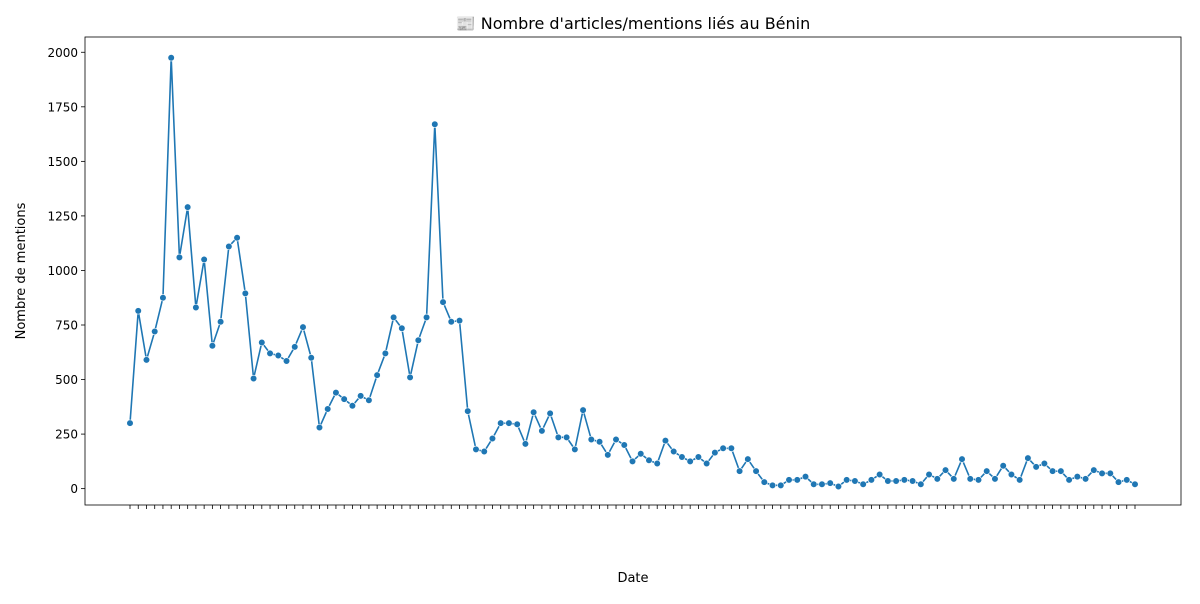 Image resolution: width=1200 pixels, height=604 pixels. Describe the element at coordinates (74, 489) in the screenshot. I see `y-tick-label: 0` at that location.